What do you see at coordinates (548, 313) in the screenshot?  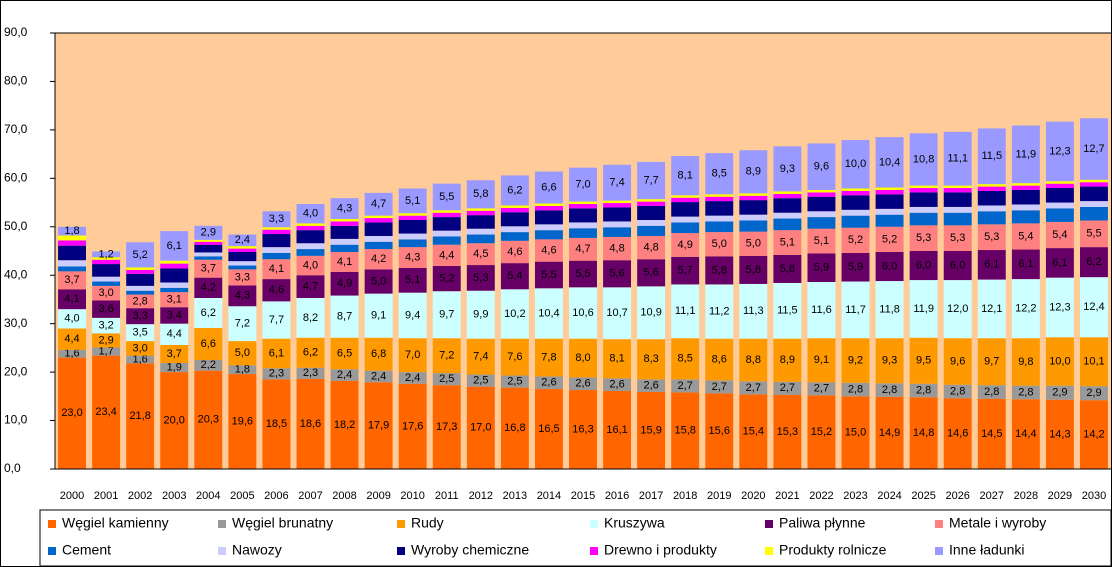 I see `data-label: 10,4` at bounding box center [548, 313].